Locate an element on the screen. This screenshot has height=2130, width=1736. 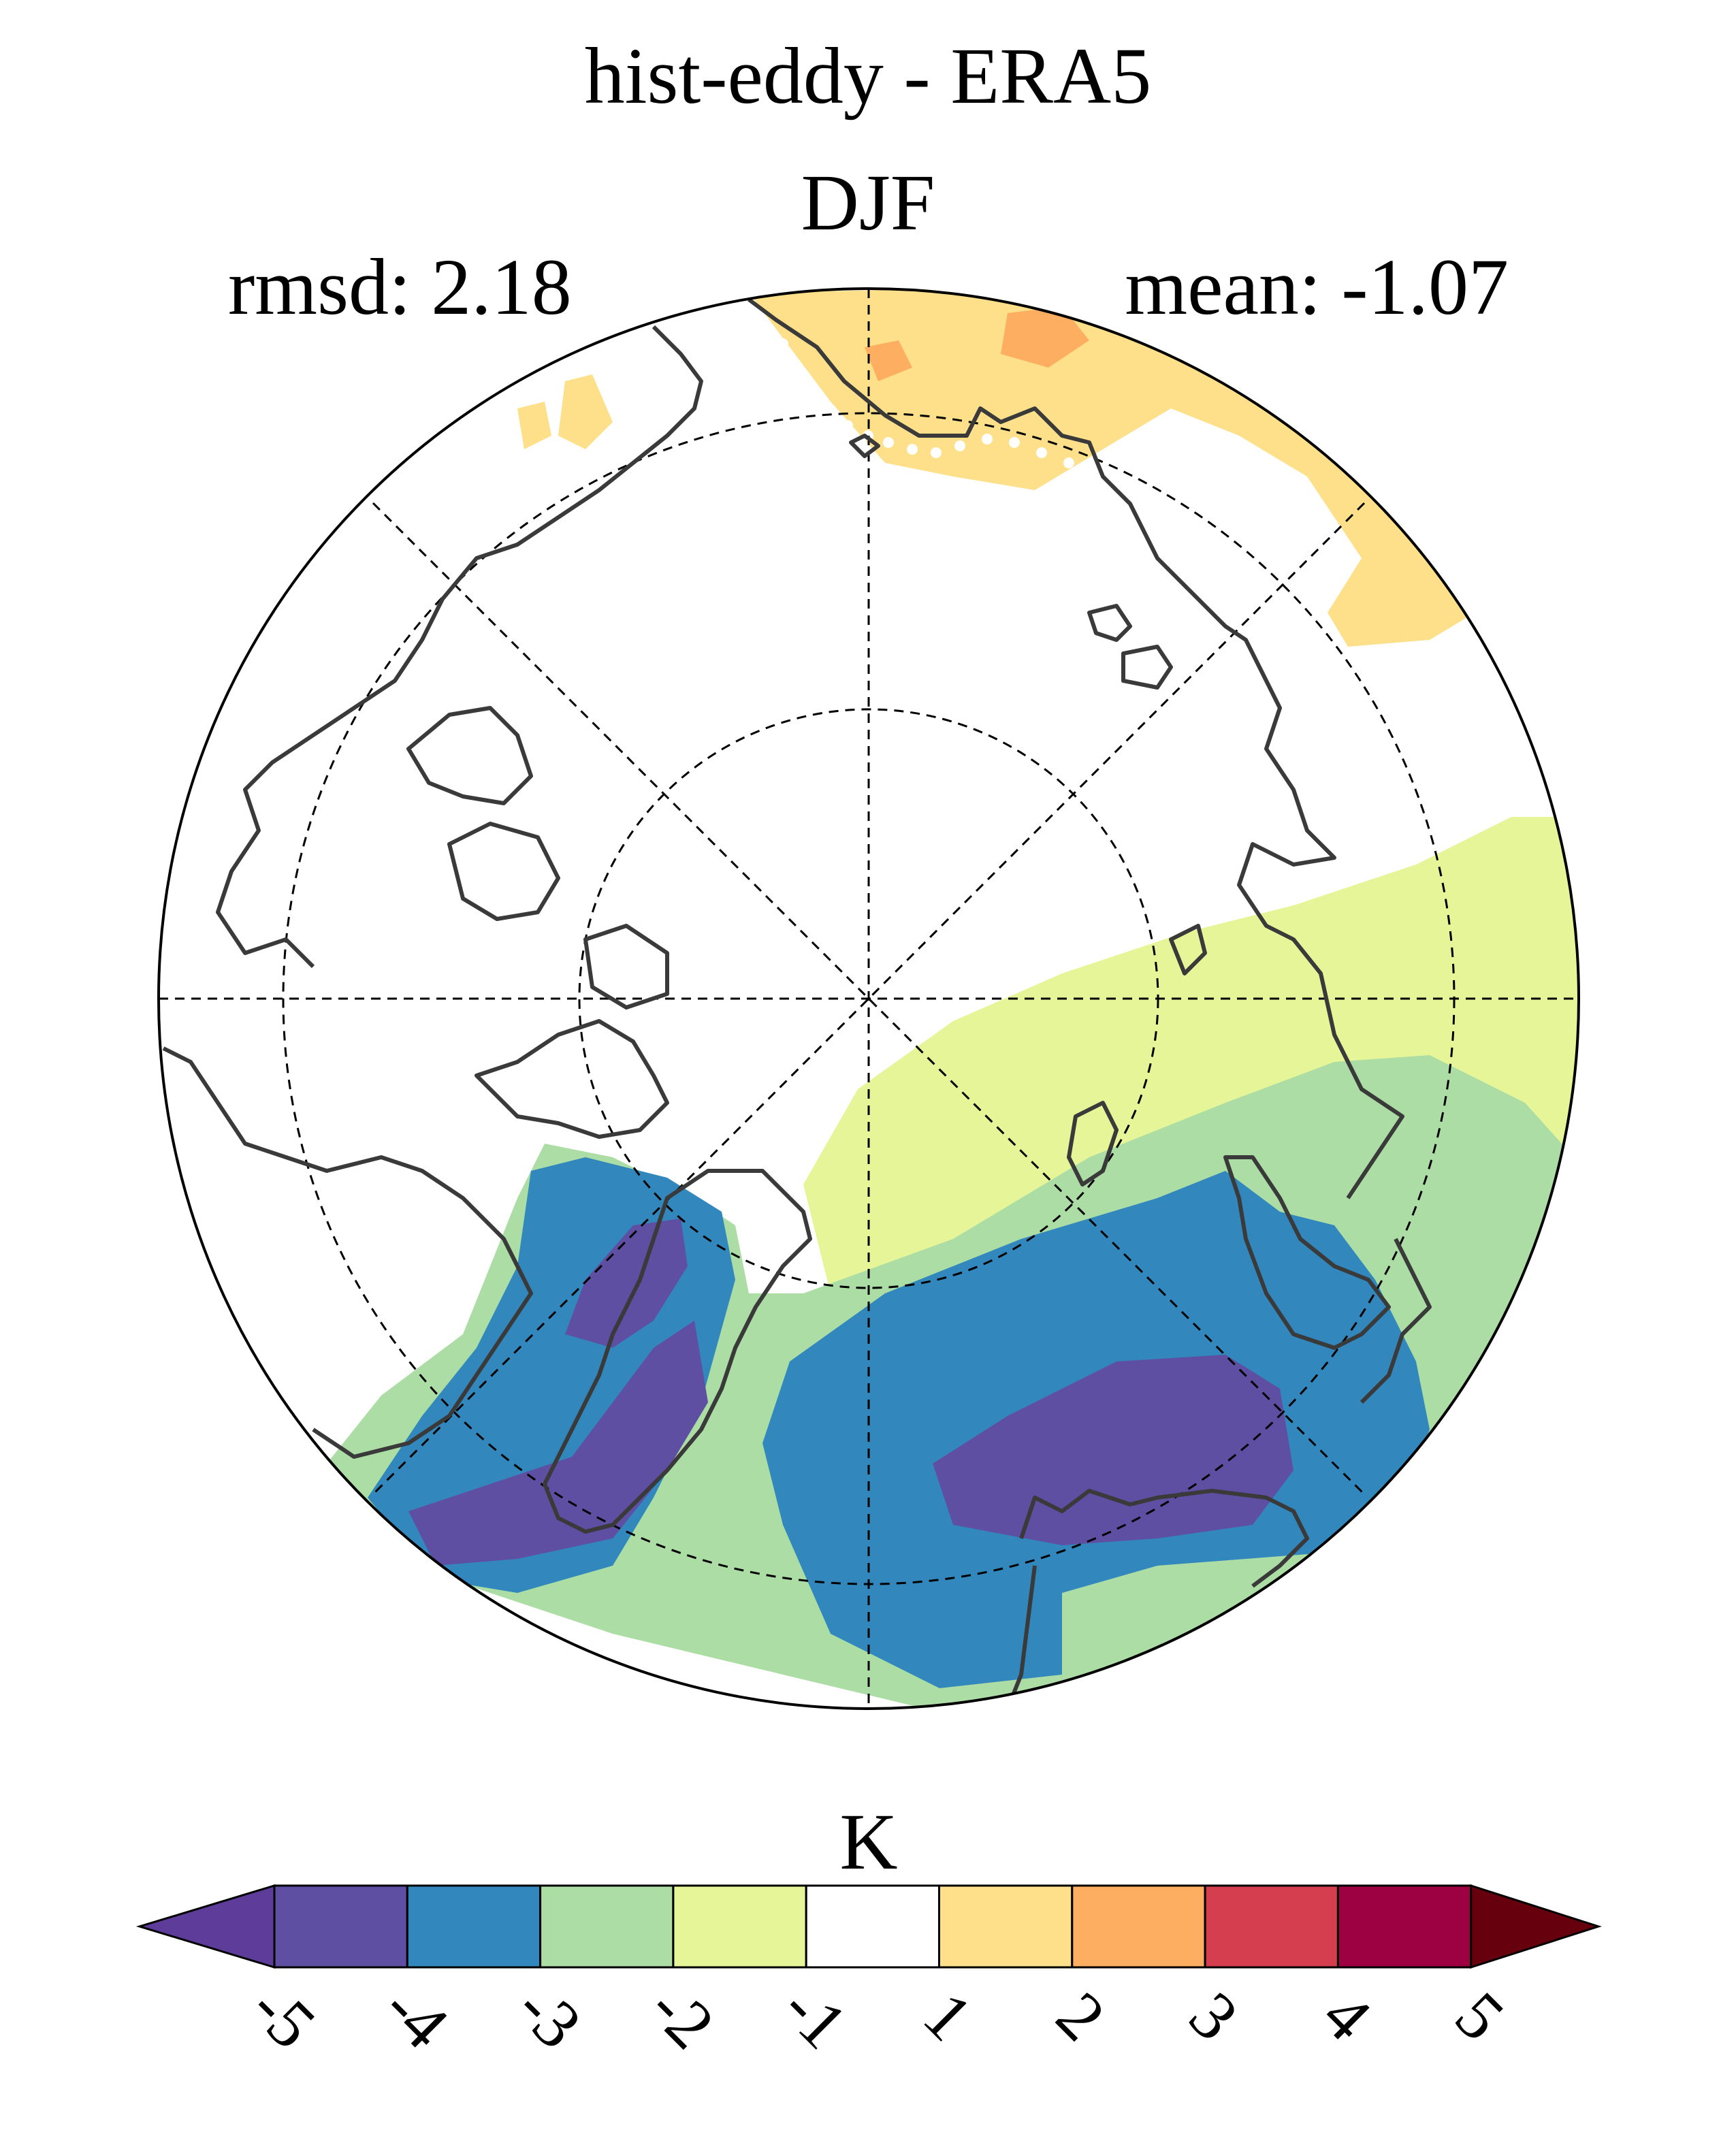
colorbar-tick-label: 1 is located at coordinates (948, 2016).